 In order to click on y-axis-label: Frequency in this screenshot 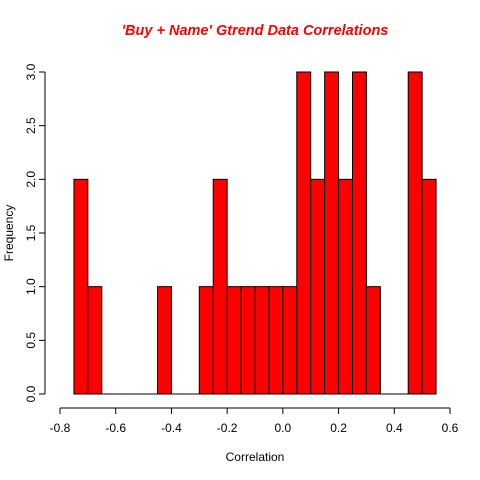, I will do `click(9, 233)`.